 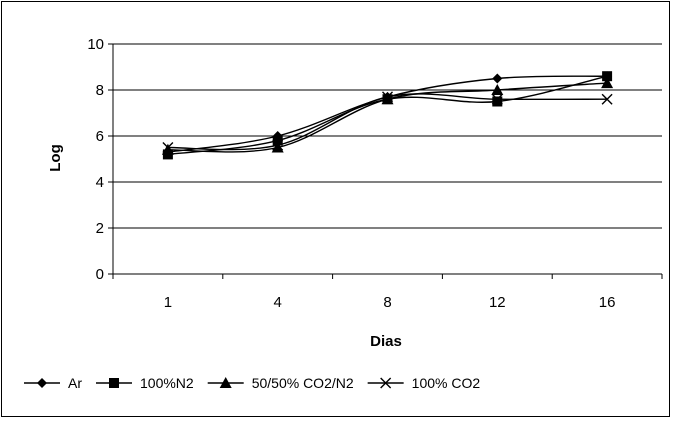 I want to click on series-line, so click(x=387, y=115).